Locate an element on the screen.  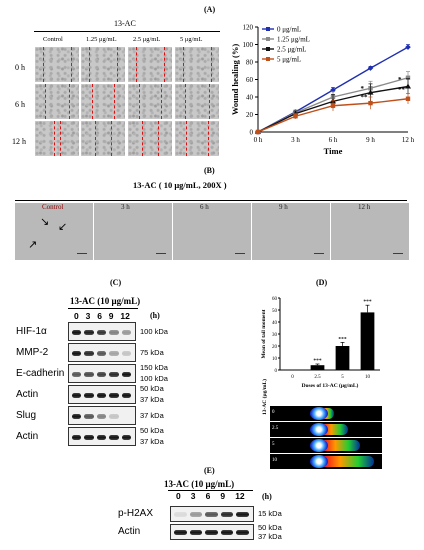
panel-e-treatment: 13-AC (10 μg/mL) is located at coordinates (199, 484).